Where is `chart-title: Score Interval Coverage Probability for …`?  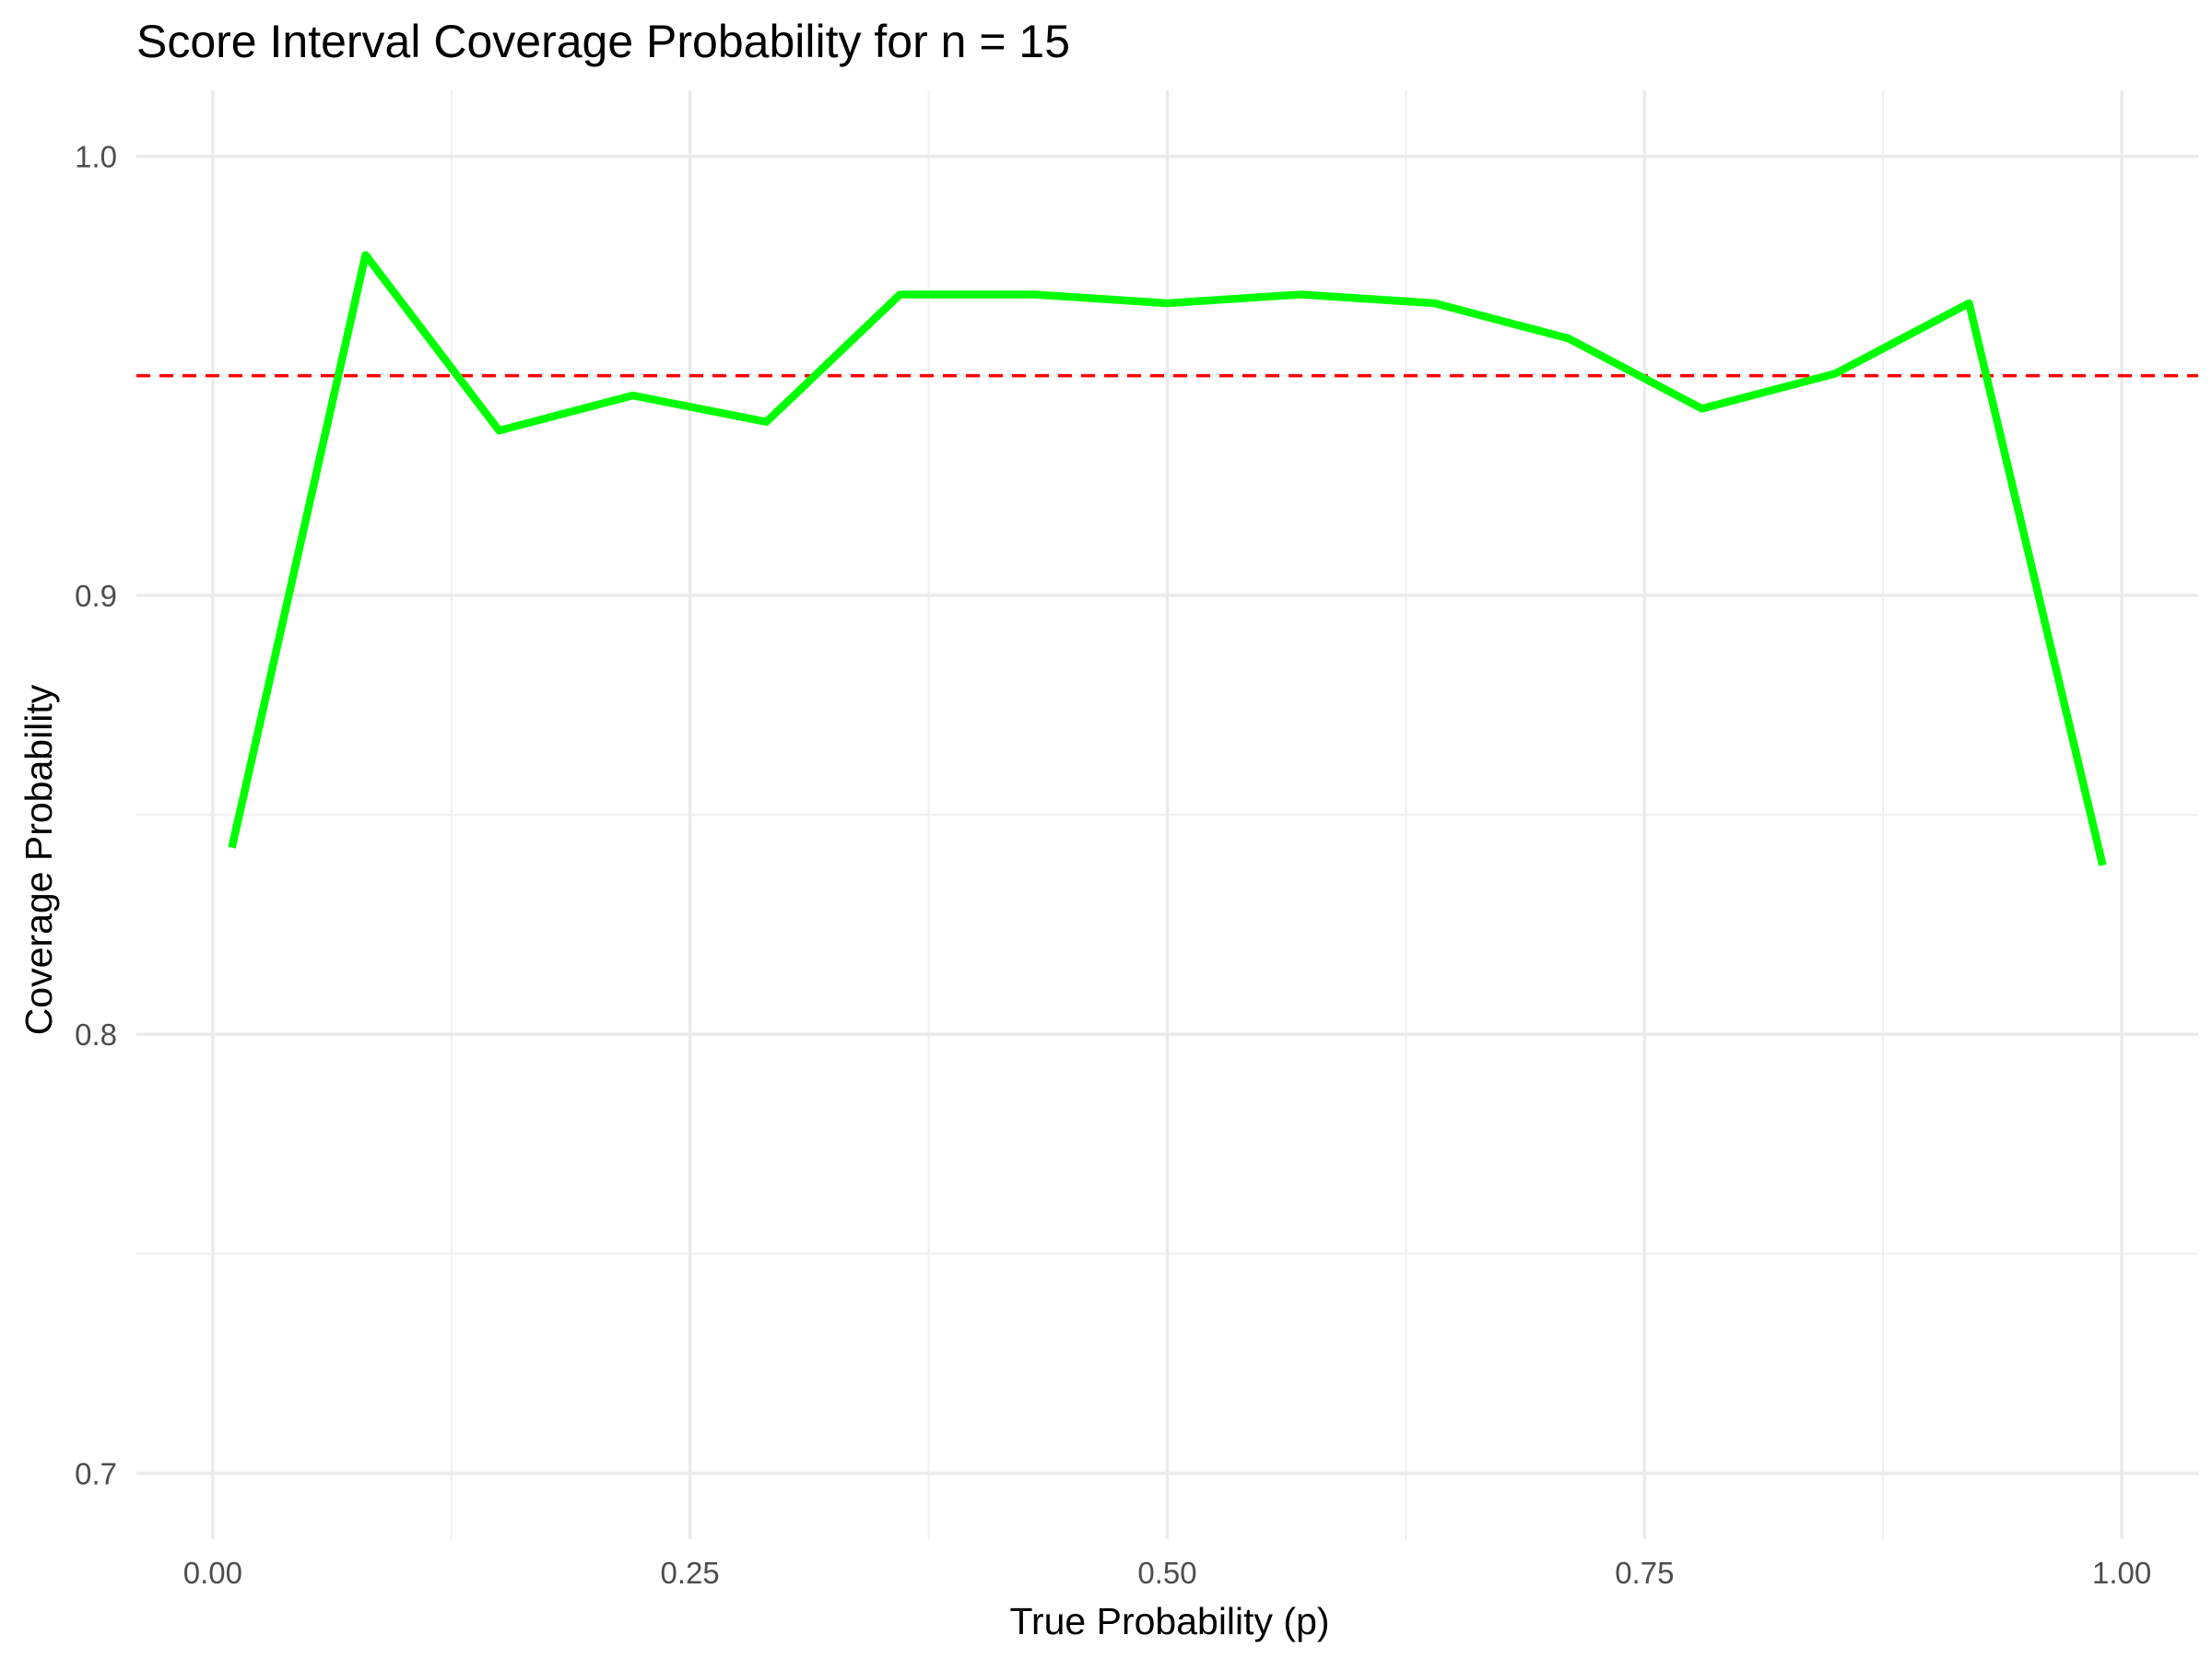
chart-title: Score Interval Coverage Probability for … is located at coordinates (603, 41).